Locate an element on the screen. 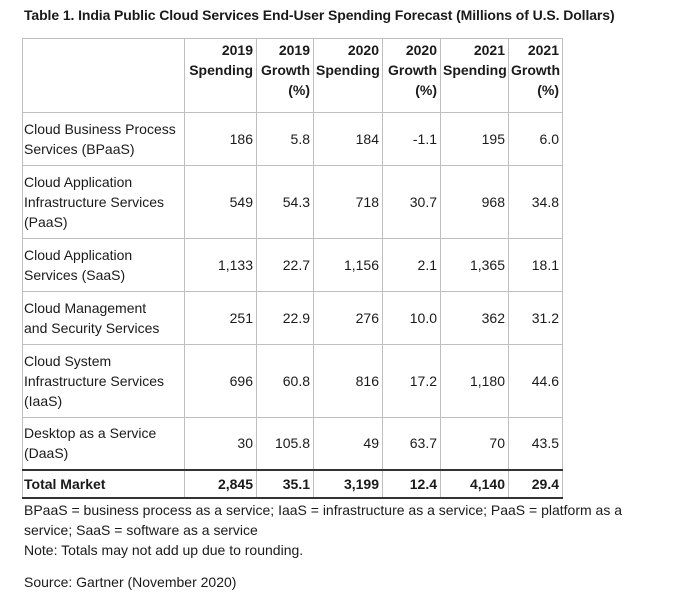 The image size is (697, 592). value-cell: 17.2 is located at coordinates (411, 381).